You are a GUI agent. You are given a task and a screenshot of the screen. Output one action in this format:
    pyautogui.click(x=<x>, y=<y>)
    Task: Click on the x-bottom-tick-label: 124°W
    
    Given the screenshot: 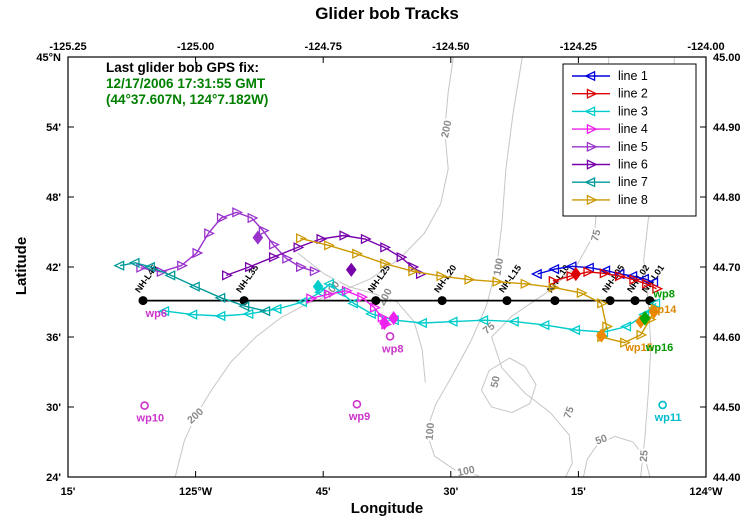 What is the action you would take?
    pyautogui.click(x=706, y=492)
    